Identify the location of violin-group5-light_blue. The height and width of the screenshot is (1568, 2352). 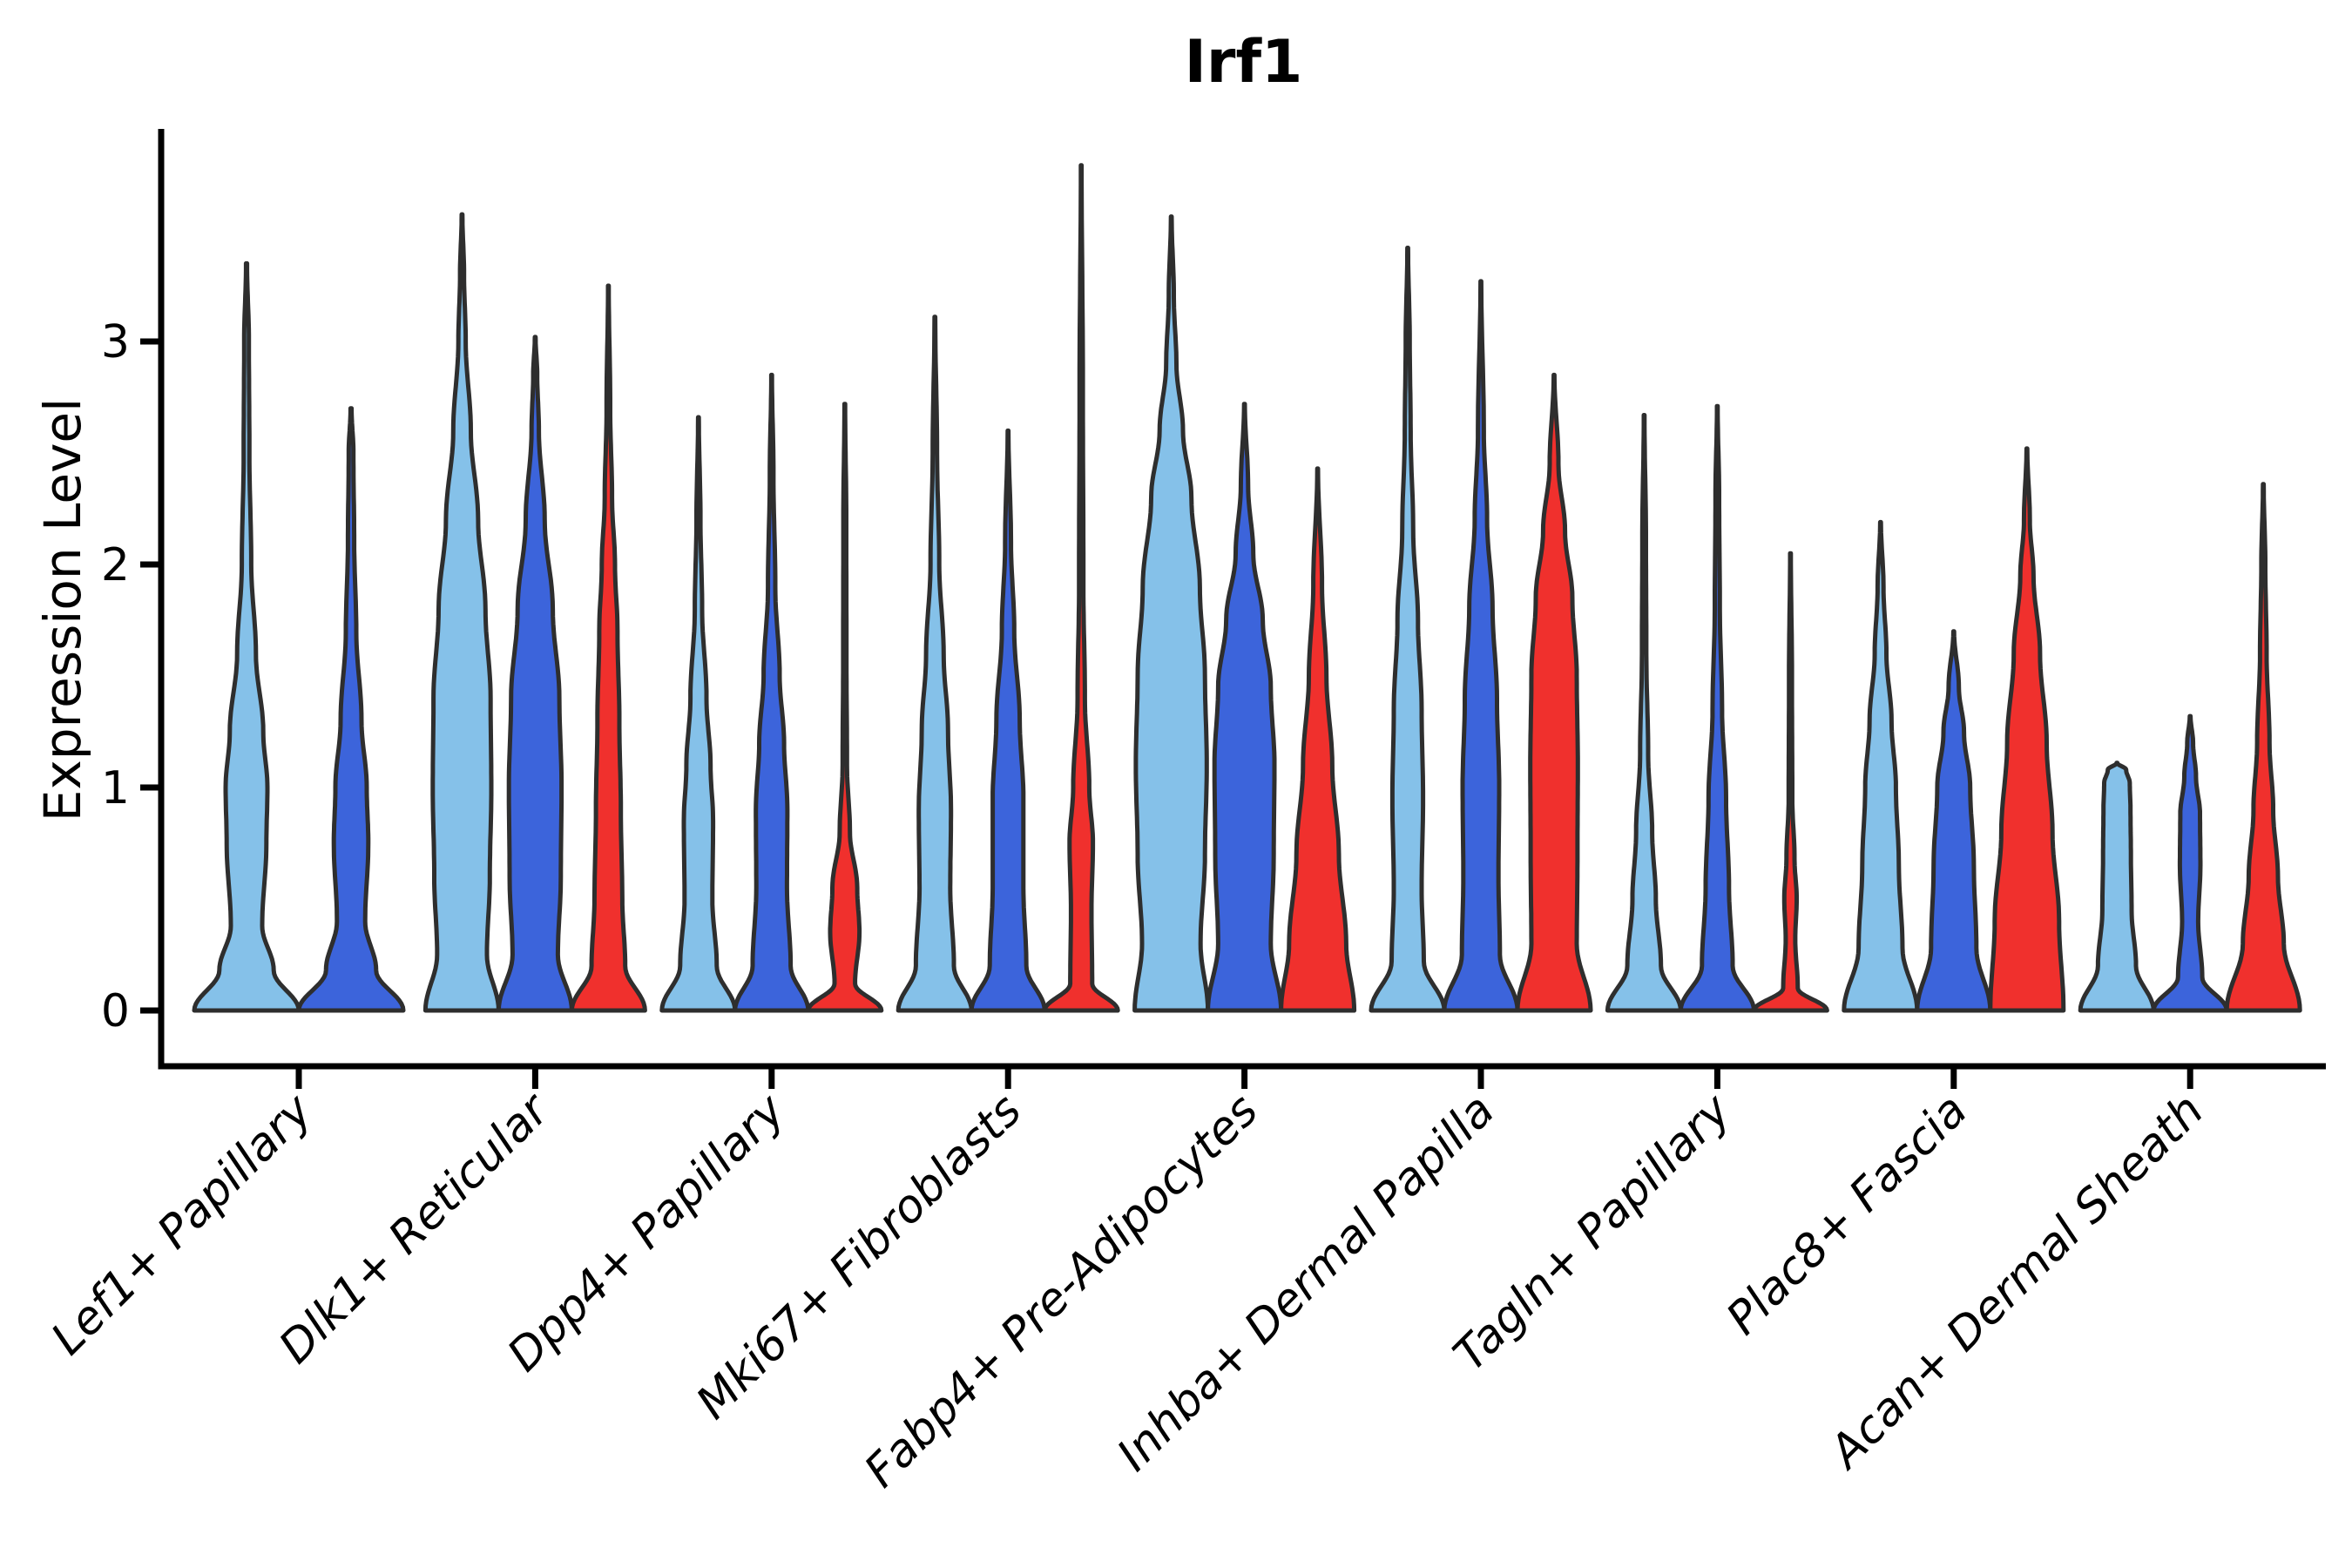
(1172, 613).